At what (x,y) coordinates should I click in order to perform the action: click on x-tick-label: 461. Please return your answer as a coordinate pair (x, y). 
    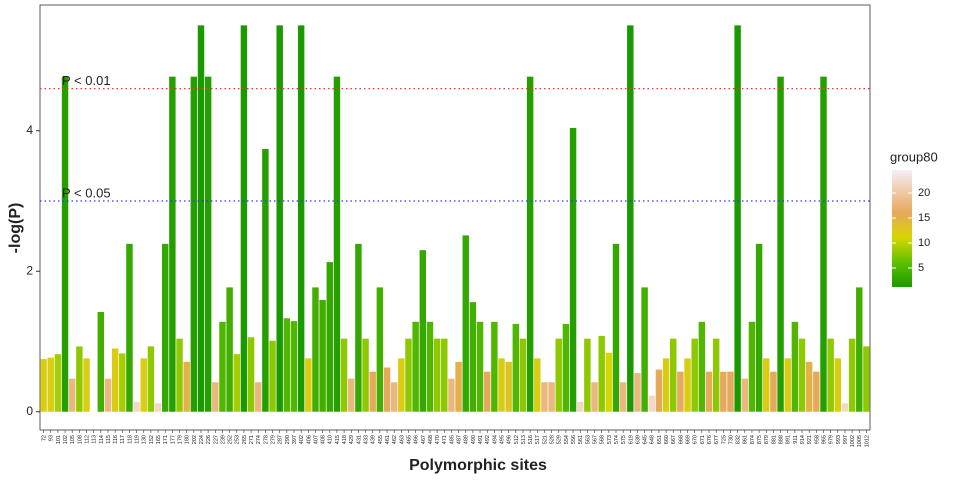
    Looking at the image, I should click on (388, 439).